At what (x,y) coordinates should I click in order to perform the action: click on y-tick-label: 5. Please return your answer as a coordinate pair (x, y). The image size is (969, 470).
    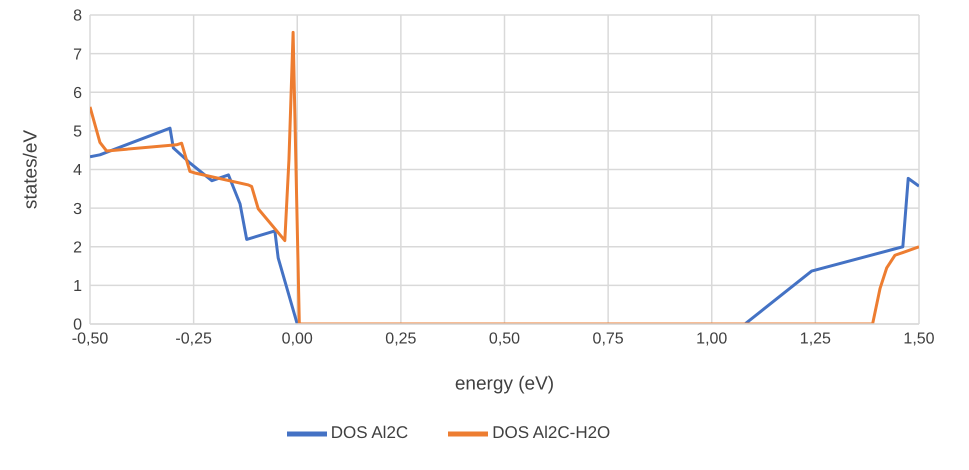
    Looking at the image, I should click on (77, 132).